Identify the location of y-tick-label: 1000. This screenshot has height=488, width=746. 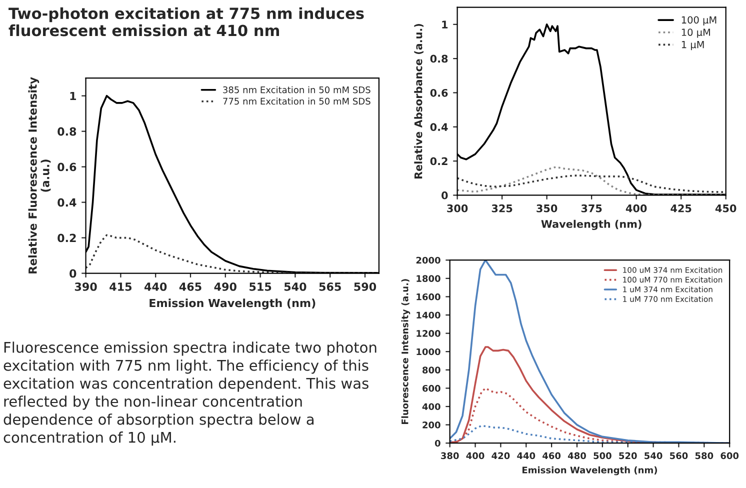
(428, 352).